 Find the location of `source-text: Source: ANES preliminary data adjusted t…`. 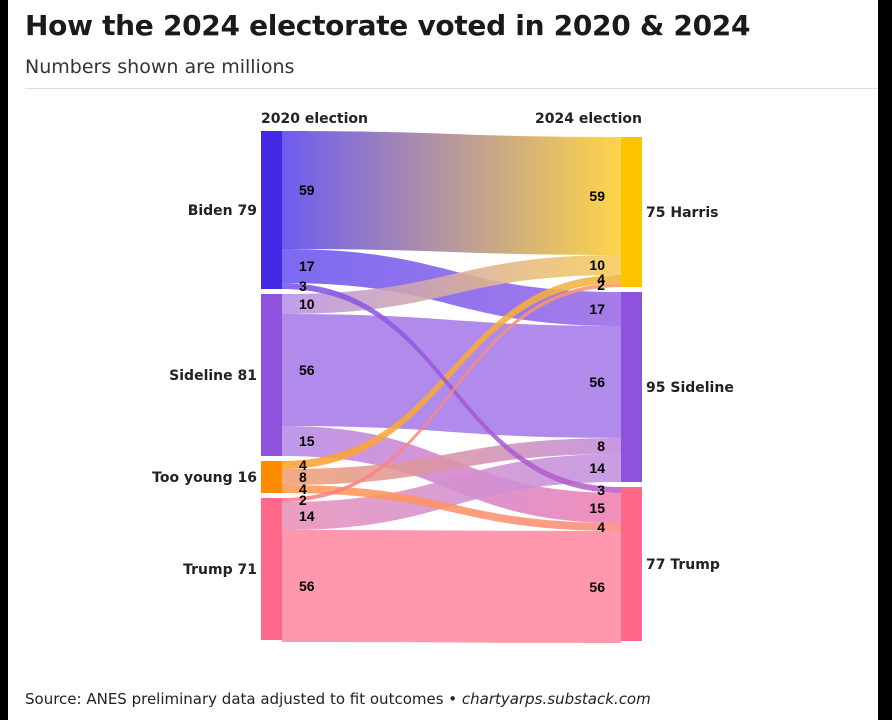

source-text: Source: ANES preliminary data adjusted t… is located at coordinates (243, 699).